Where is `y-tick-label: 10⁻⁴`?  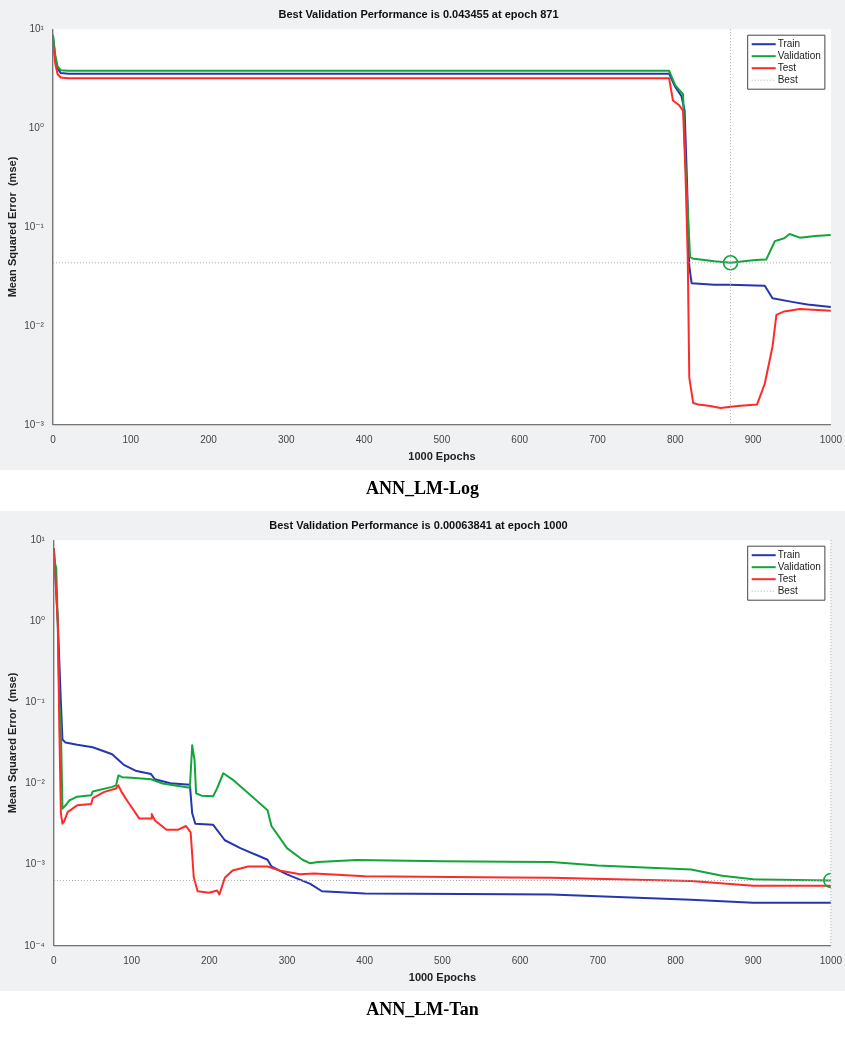 y-tick-label: 10⁻⁴ is located at coordinates (34, 945).